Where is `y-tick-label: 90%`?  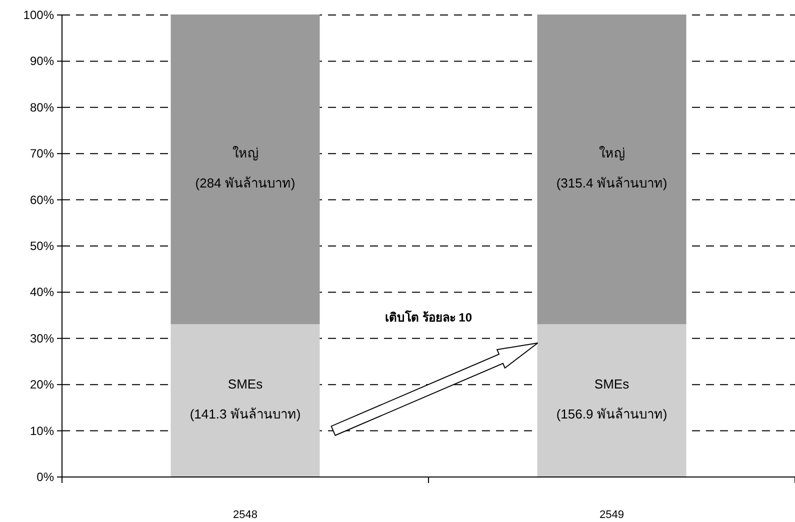 y-tick-label: 90% is located at coordinates (42, 61).